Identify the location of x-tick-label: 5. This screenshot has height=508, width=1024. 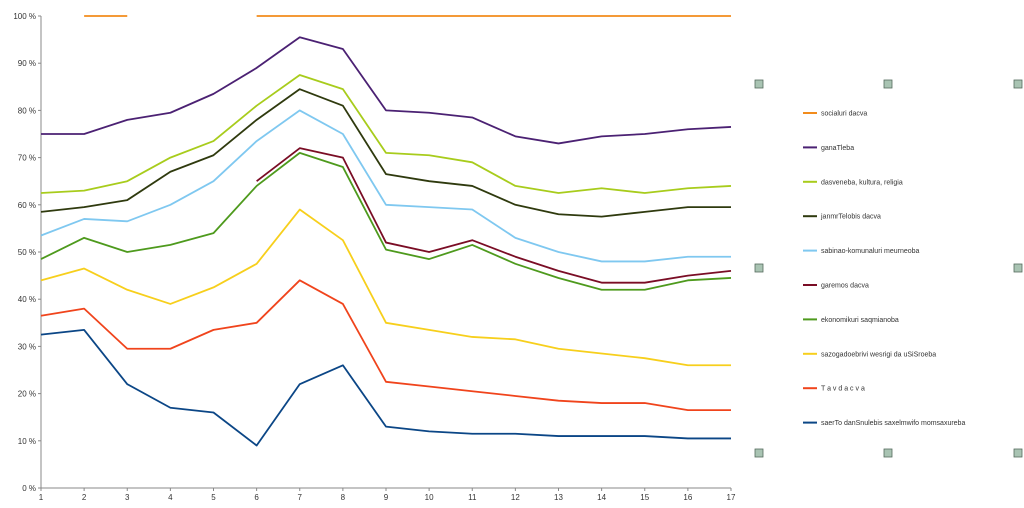
(213, 497).